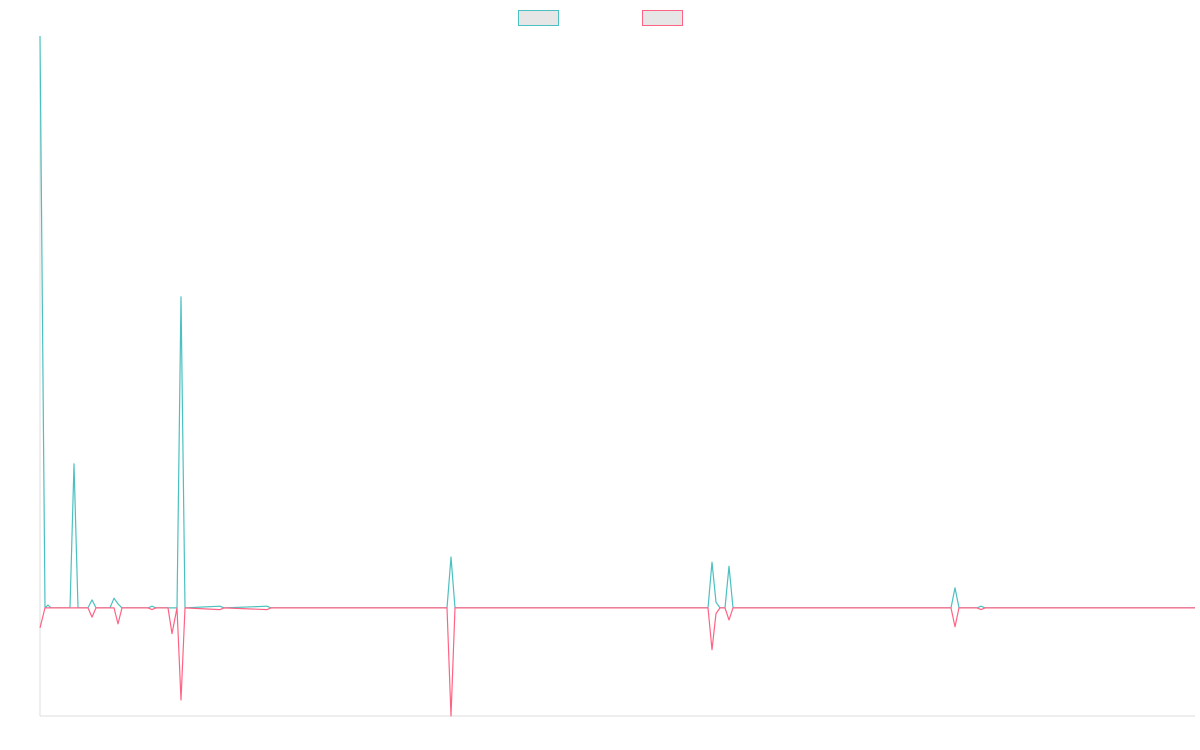  Describe the element at coordinates (617, 662) in the screenshot. I see `series-line` at that location.